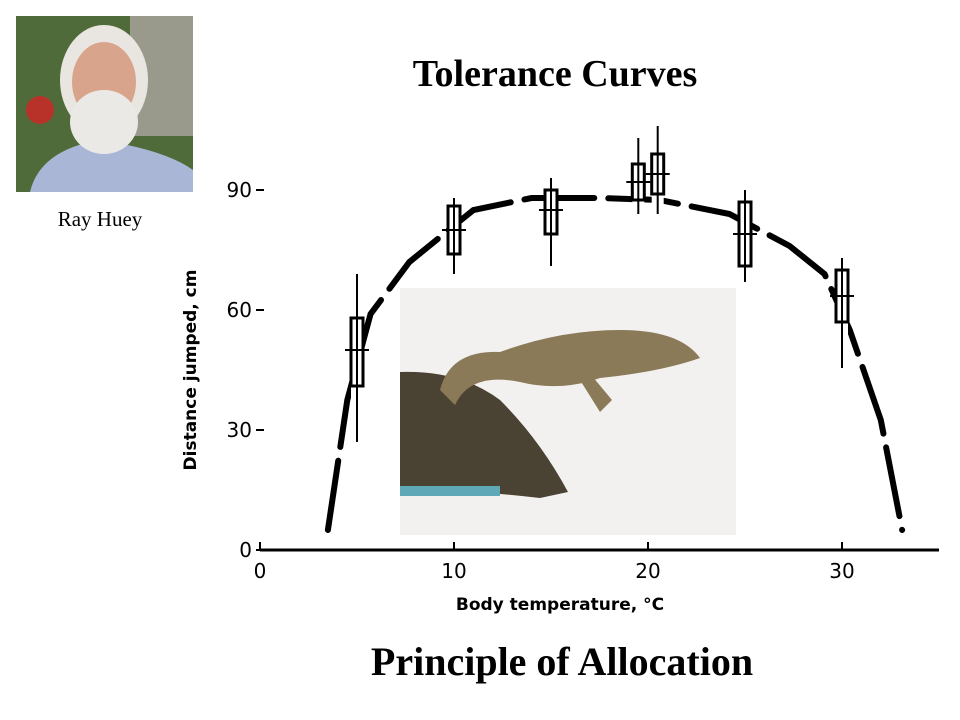 The width and height of the screenshot is (960, 720). Describe the element at coordinates (555, 74) in the screenshot. I see `chart-title: Tolerance Curves` at that location.